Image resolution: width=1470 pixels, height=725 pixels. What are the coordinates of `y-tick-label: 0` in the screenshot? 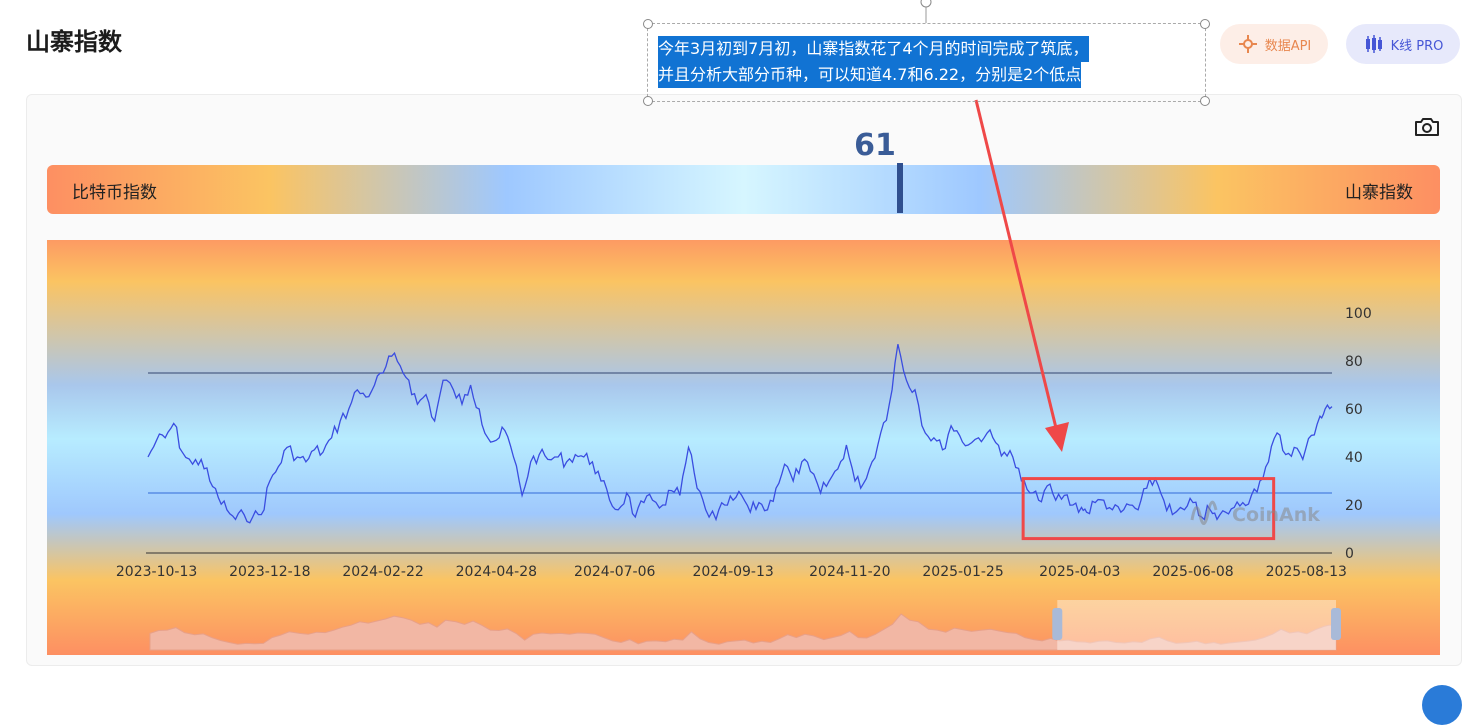 It's located at (1349, 554).